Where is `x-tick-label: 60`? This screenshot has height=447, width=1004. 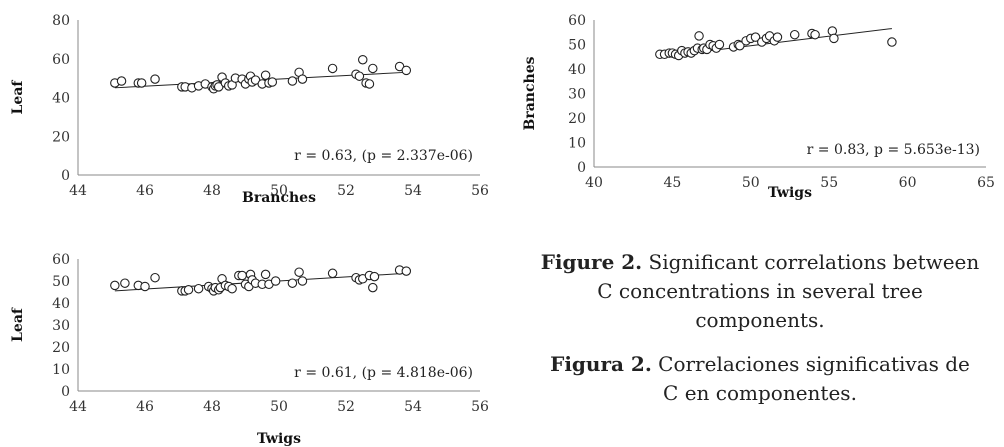 x-tick-label: 60 is located at coordinates (908, 183).